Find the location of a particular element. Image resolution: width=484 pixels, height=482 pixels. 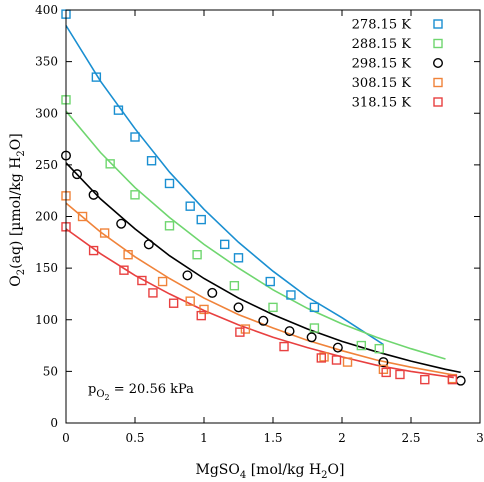

y-tick-label-1: 50 is located at coordinates (50, 371).